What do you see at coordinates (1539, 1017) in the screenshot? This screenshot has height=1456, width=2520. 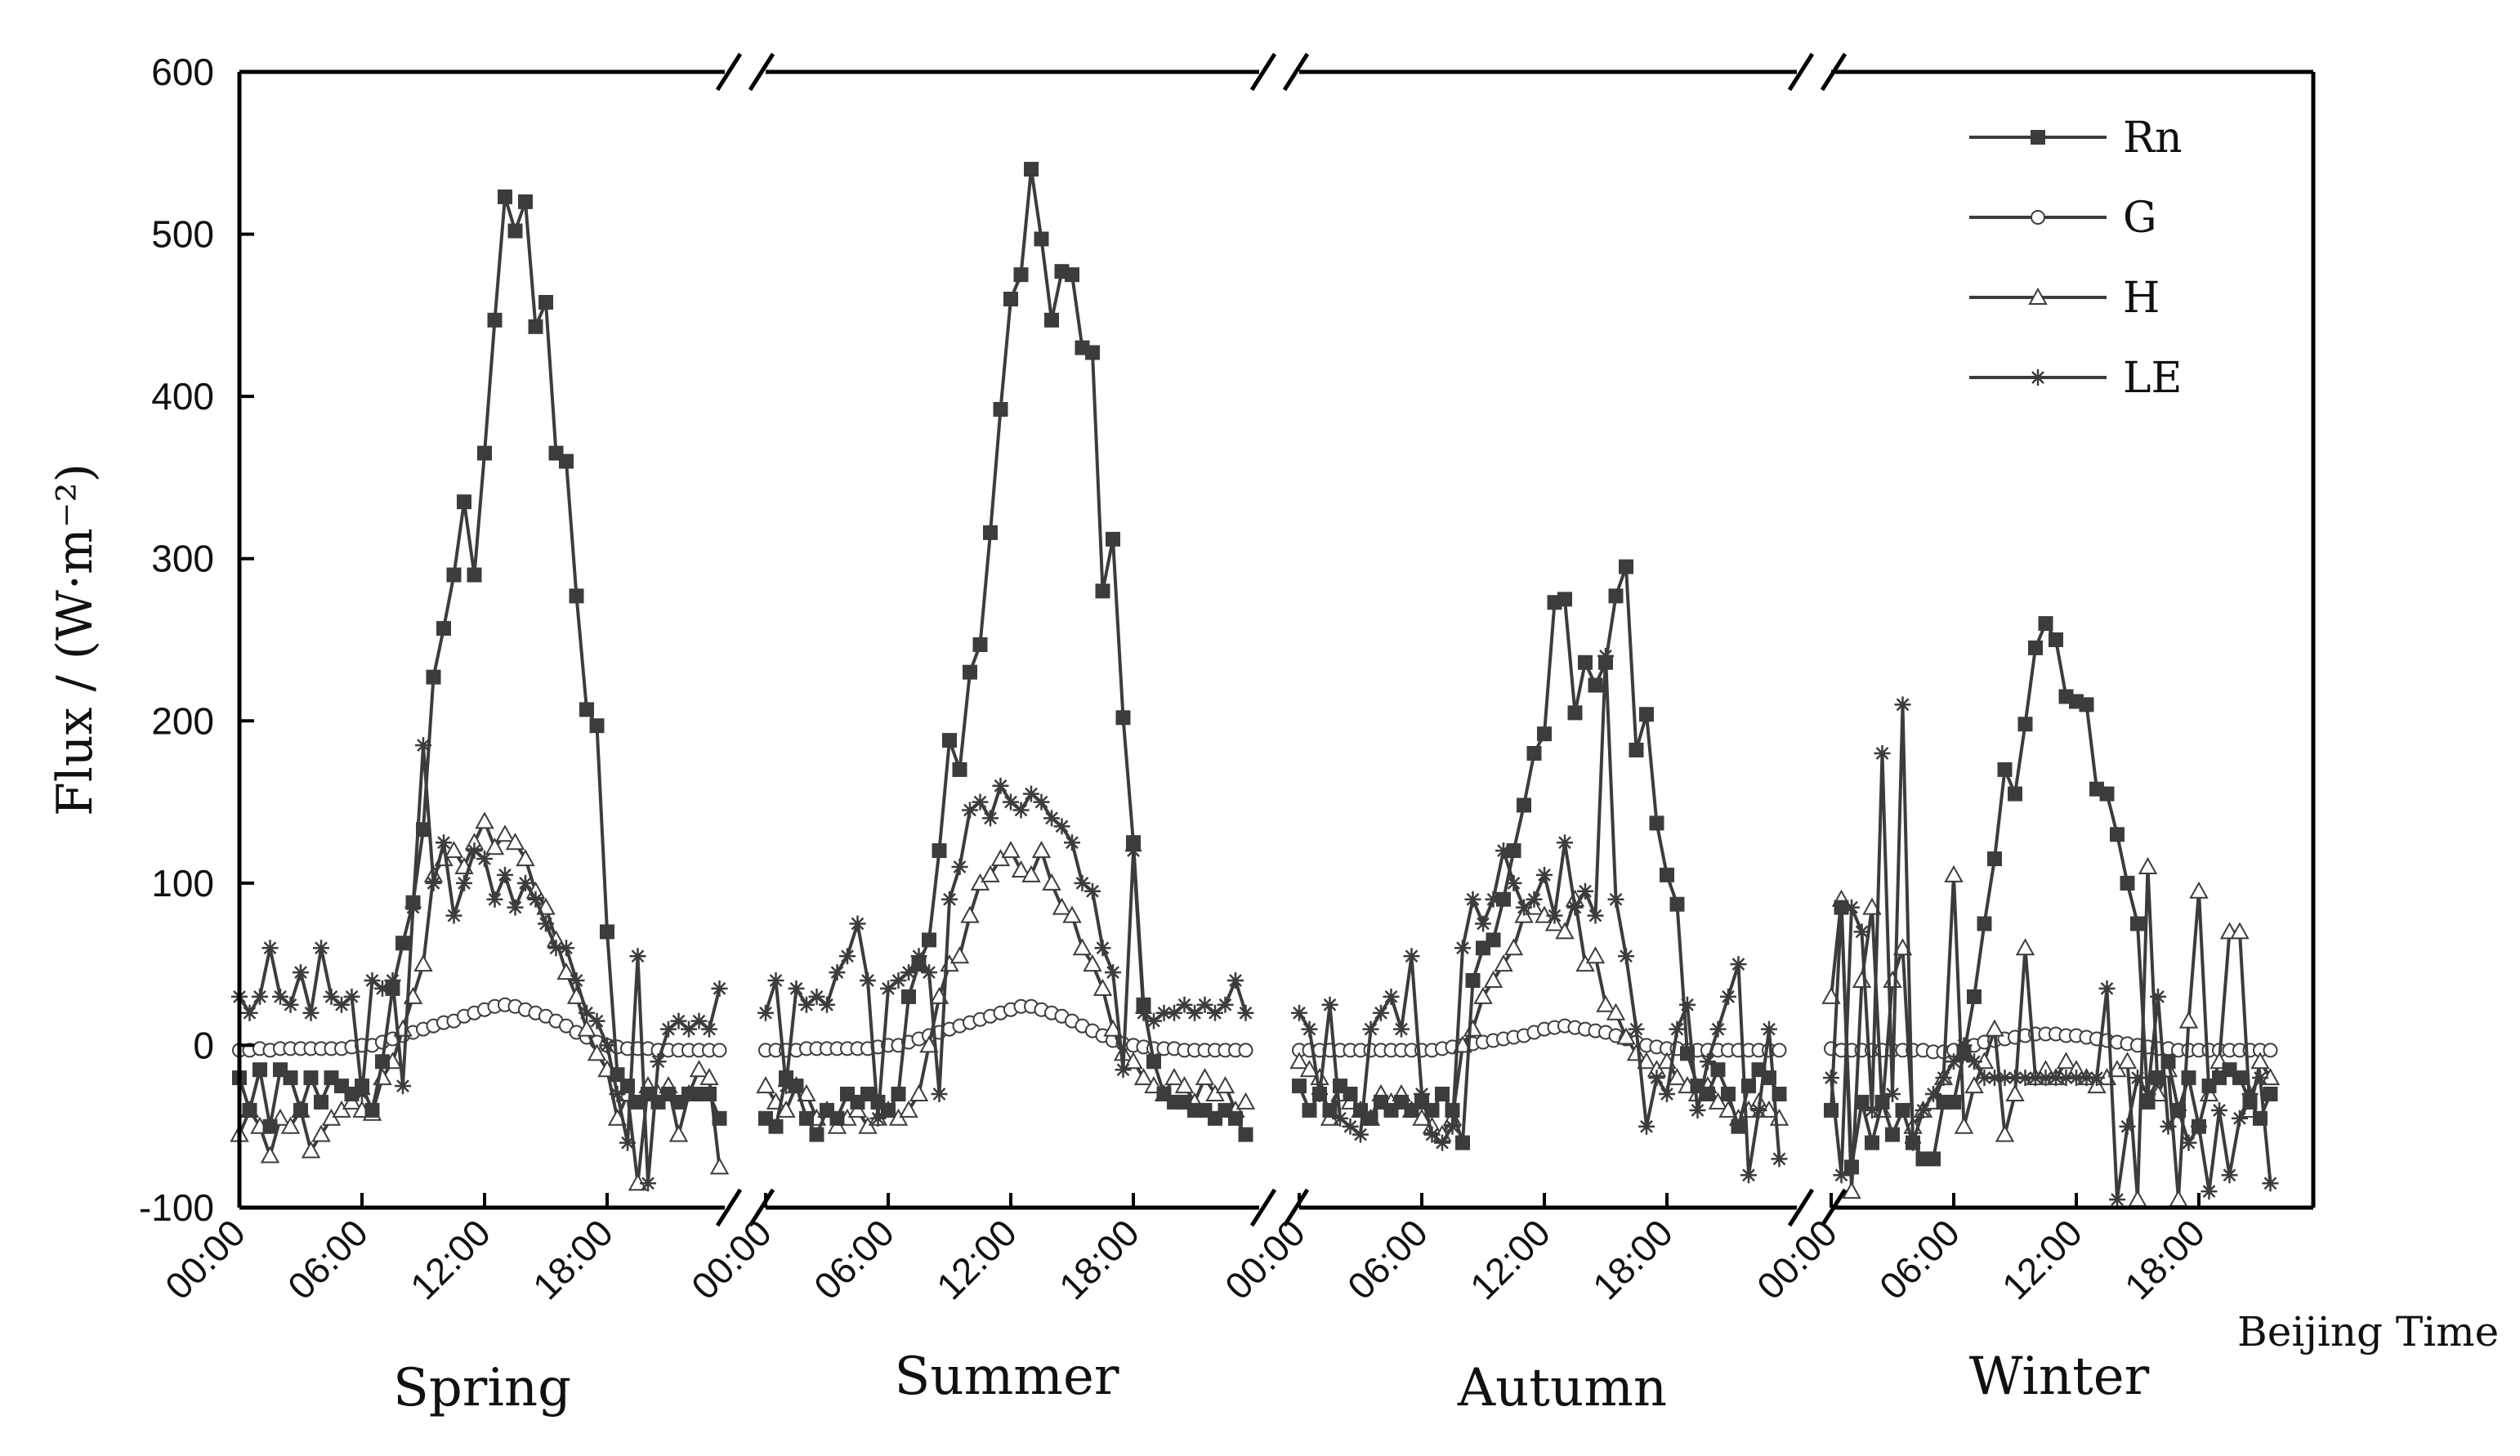 I see `series-h-autumn` at bounding box center [1539, 1017].